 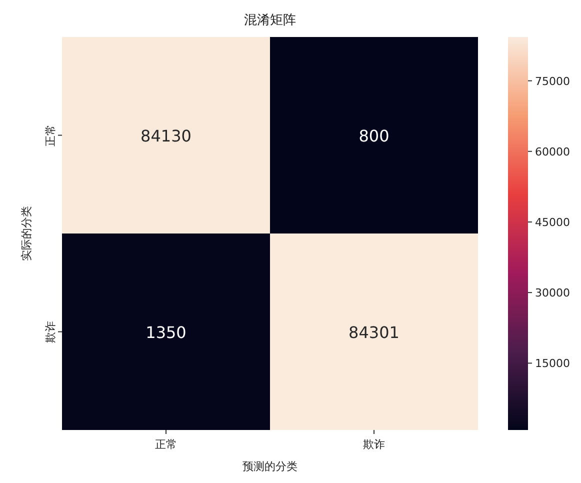 What do you see at coordinates (166, 136) in the screenshot?
I see `data-label: 84130` at bounding box center [166, 136].